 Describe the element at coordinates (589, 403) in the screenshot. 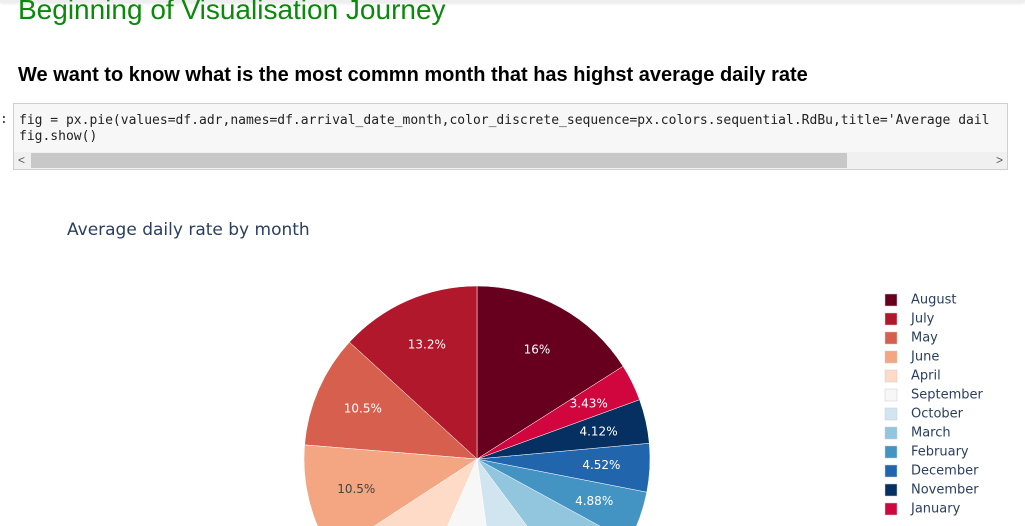

I see `slice-label: 3.43%` at that location.